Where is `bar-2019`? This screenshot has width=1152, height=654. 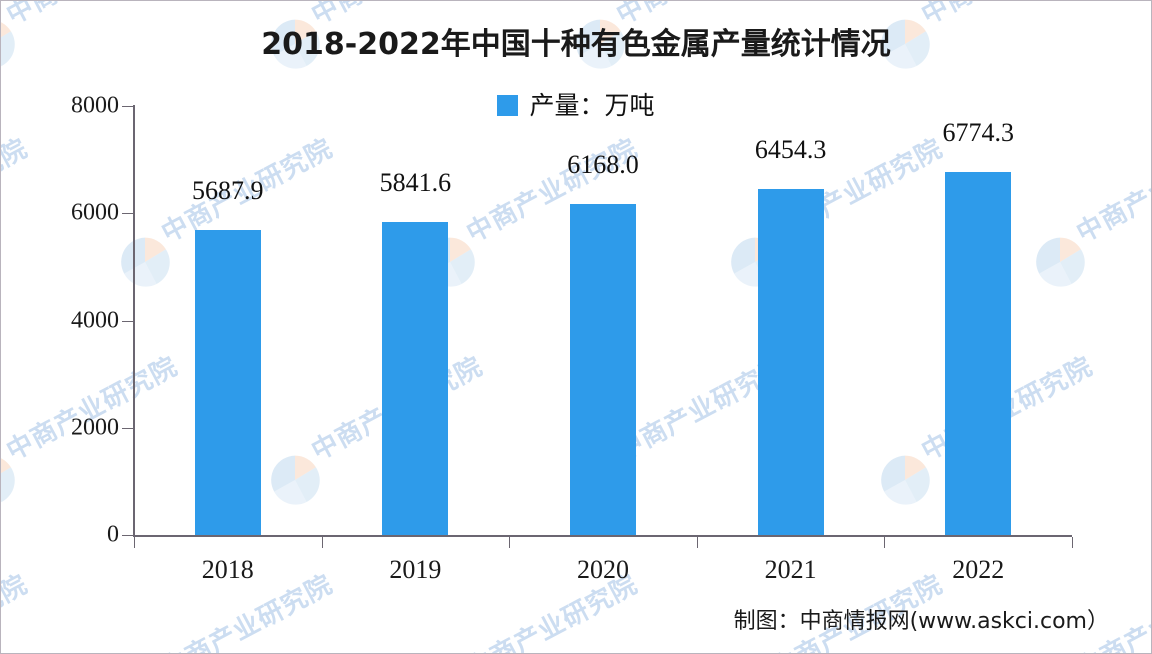 bar-2019 is located at coordinates (415, 378).